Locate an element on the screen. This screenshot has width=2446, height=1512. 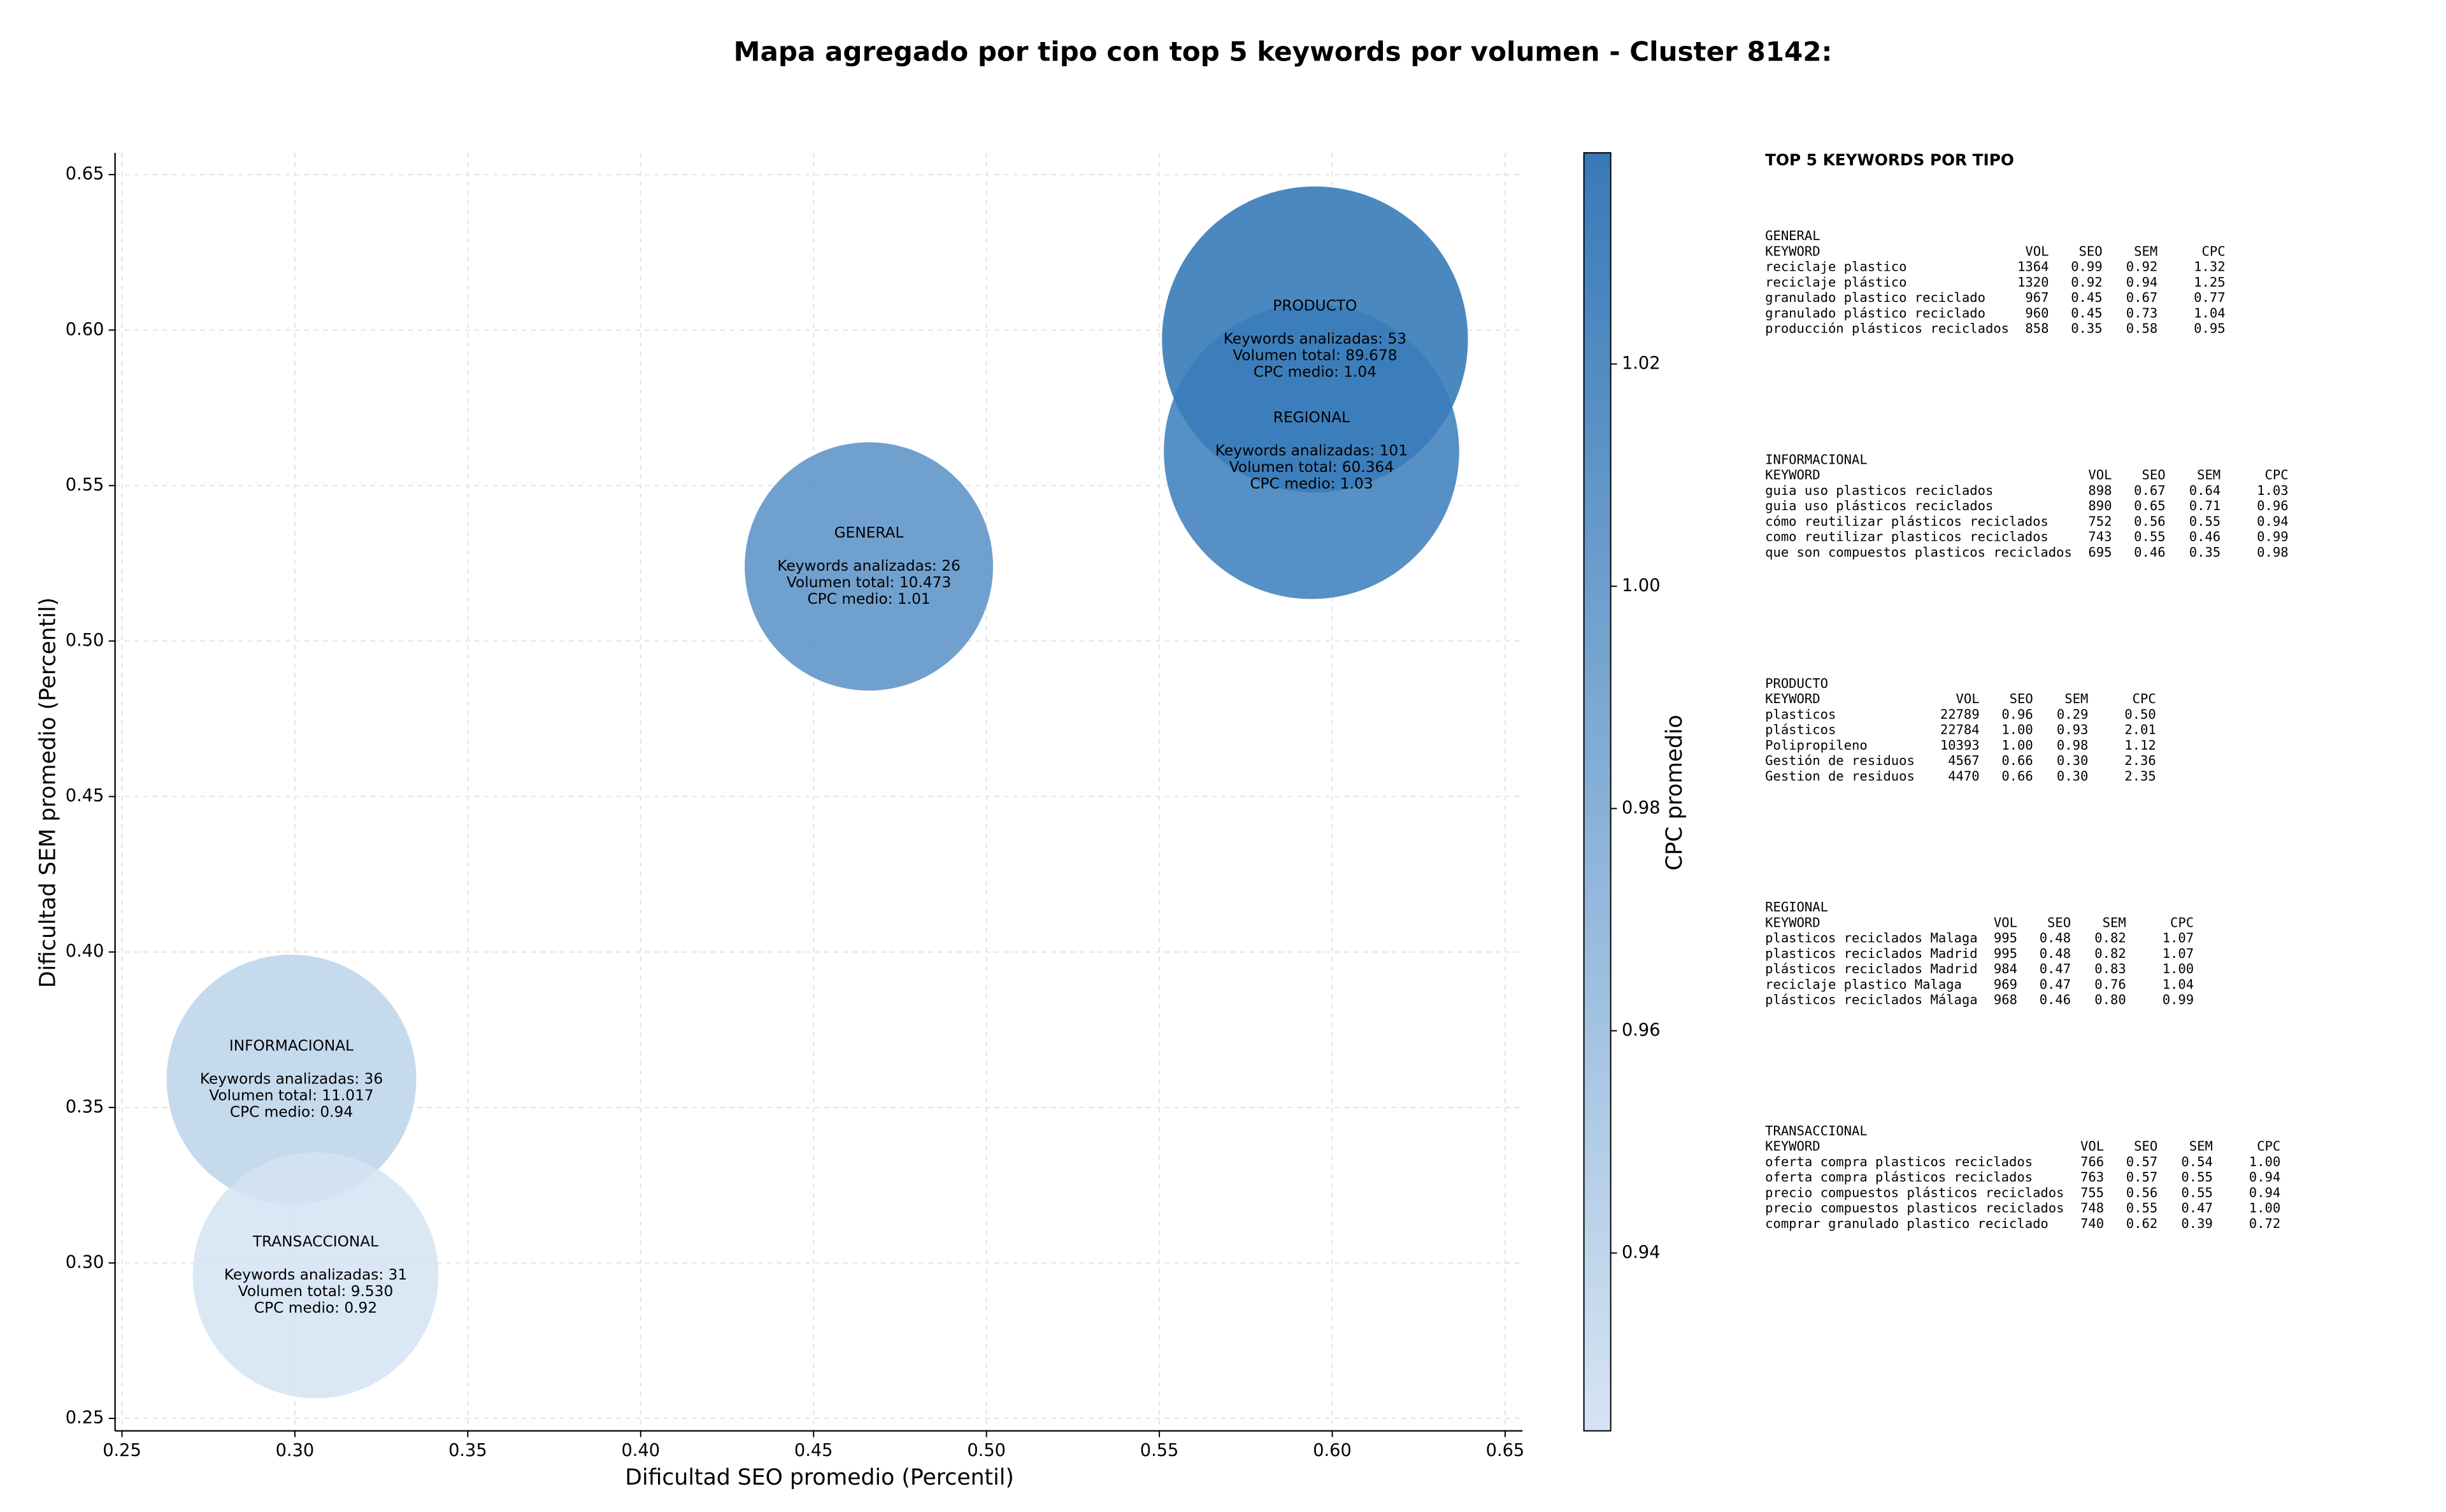
value-cell: 2.36 is located at coordinates (2140, 760).